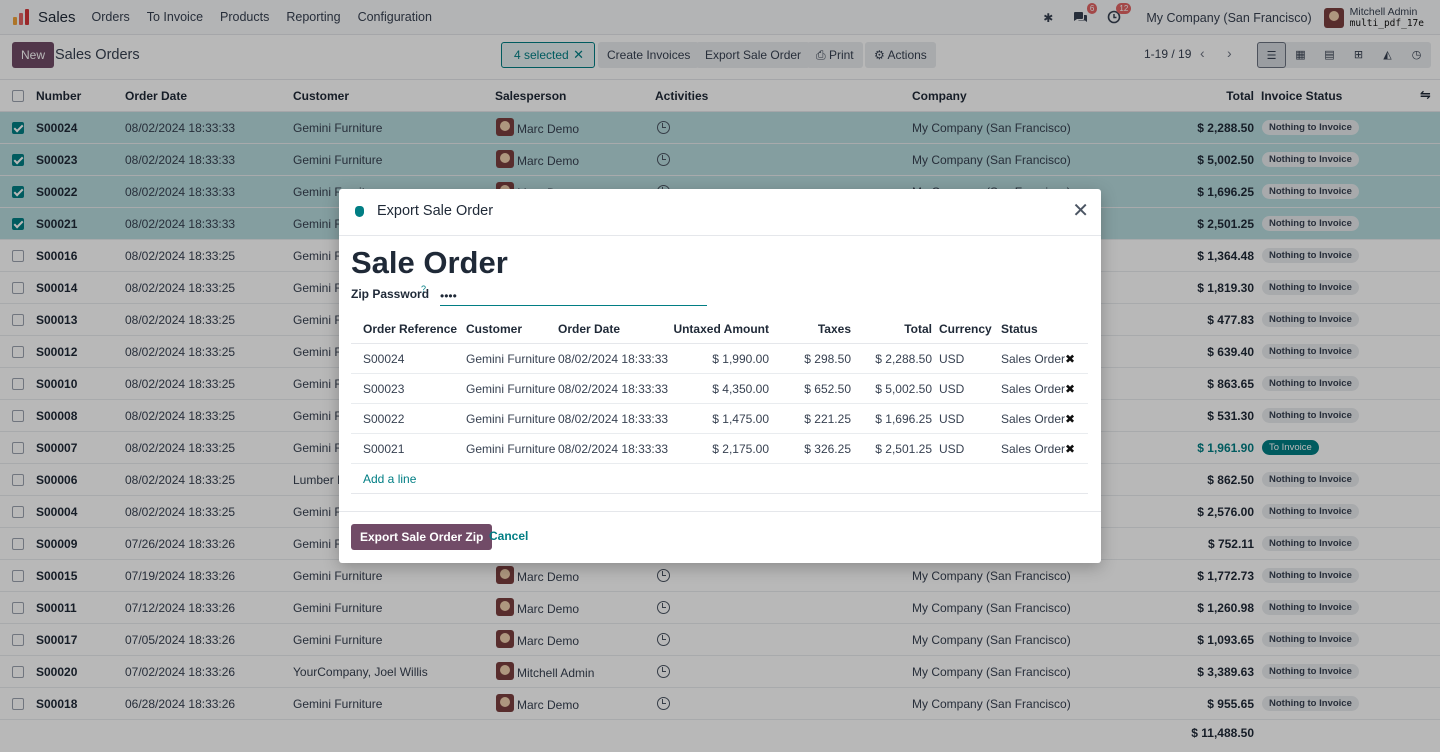  What do you see at coordinates (1019, 329) in the screenshot?
I see `col-status: Status` at bounding box center [1019, 329].